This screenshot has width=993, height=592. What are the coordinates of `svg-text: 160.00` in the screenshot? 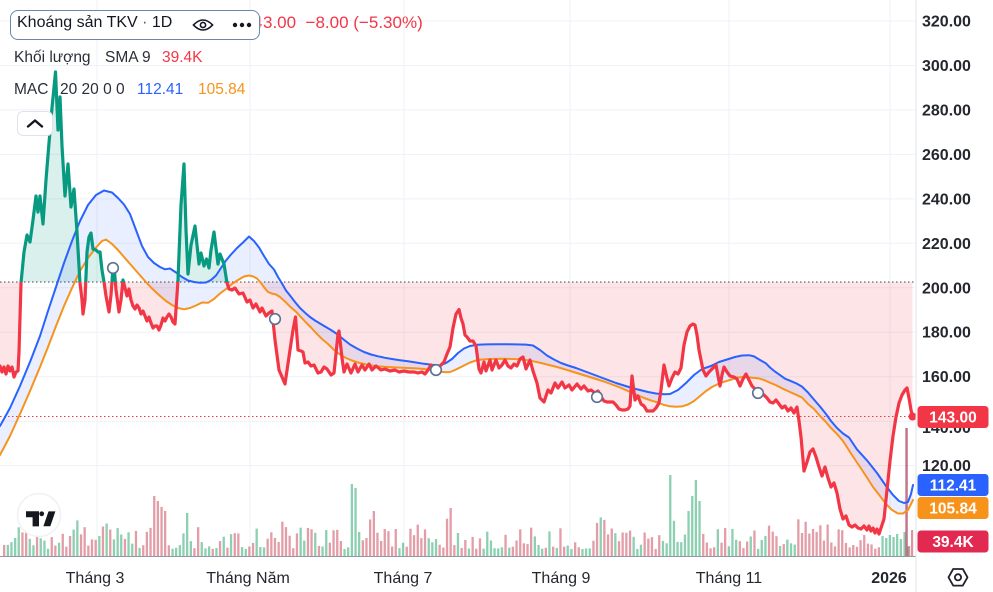 It's located at (946, 377).